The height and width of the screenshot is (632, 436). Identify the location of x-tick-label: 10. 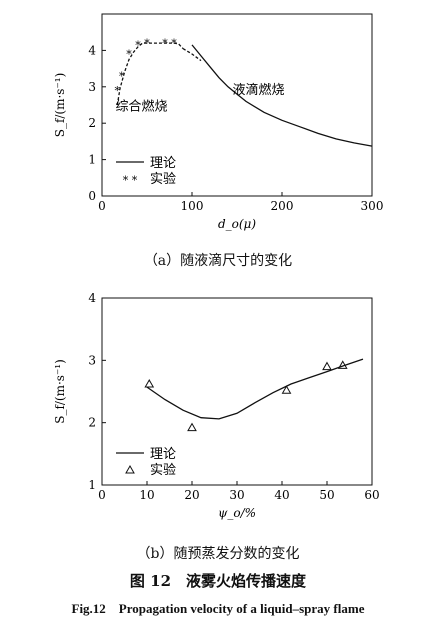
(146, 495).